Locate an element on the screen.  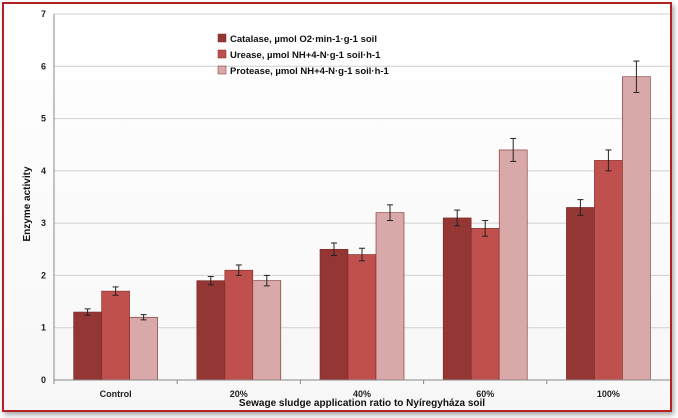
legend-label-3: Protease, µmol NH+4-N·g-1 soil·h-1 is located at coordinates (310, 71).